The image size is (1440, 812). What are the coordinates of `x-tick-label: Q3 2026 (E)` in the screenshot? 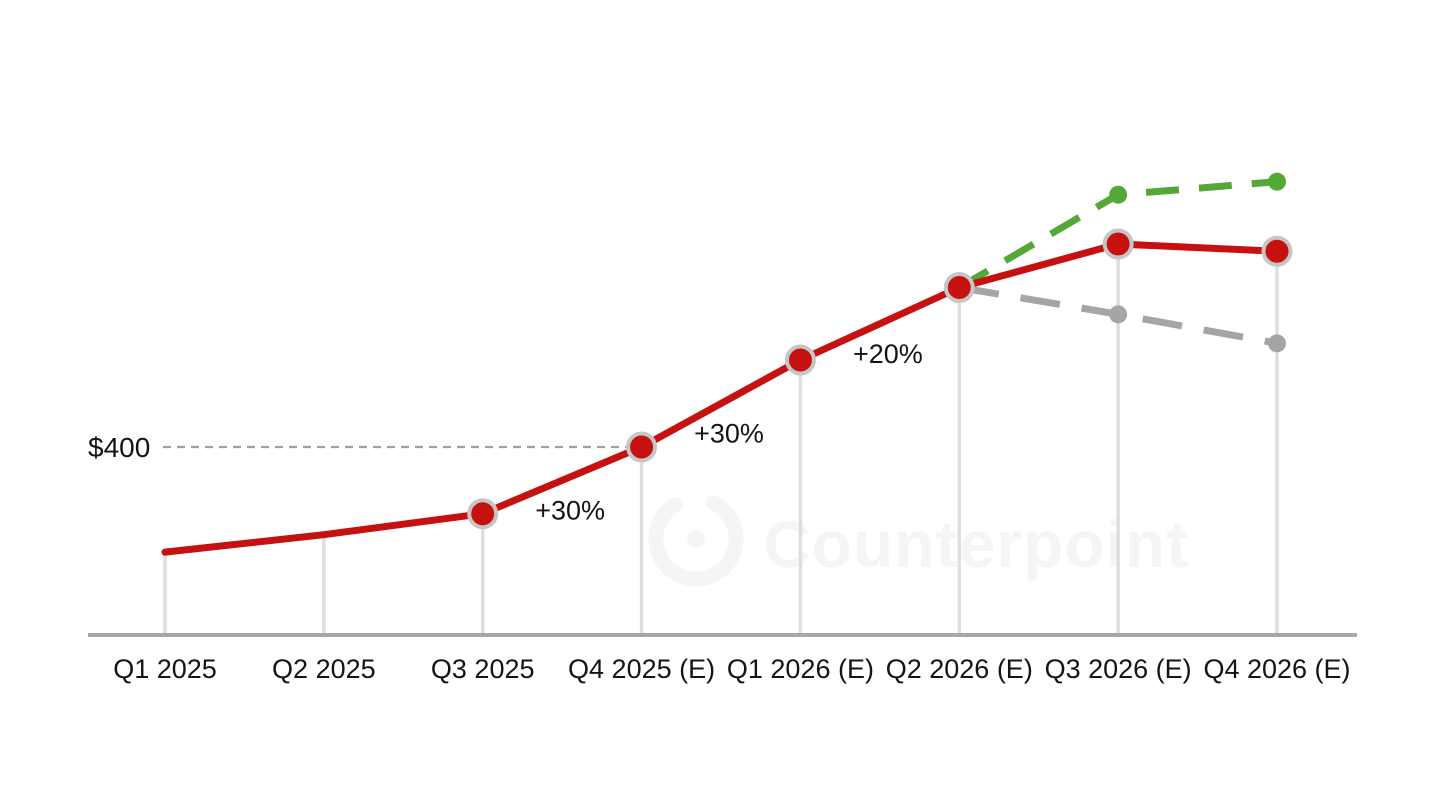 It's located at (1118, 669).